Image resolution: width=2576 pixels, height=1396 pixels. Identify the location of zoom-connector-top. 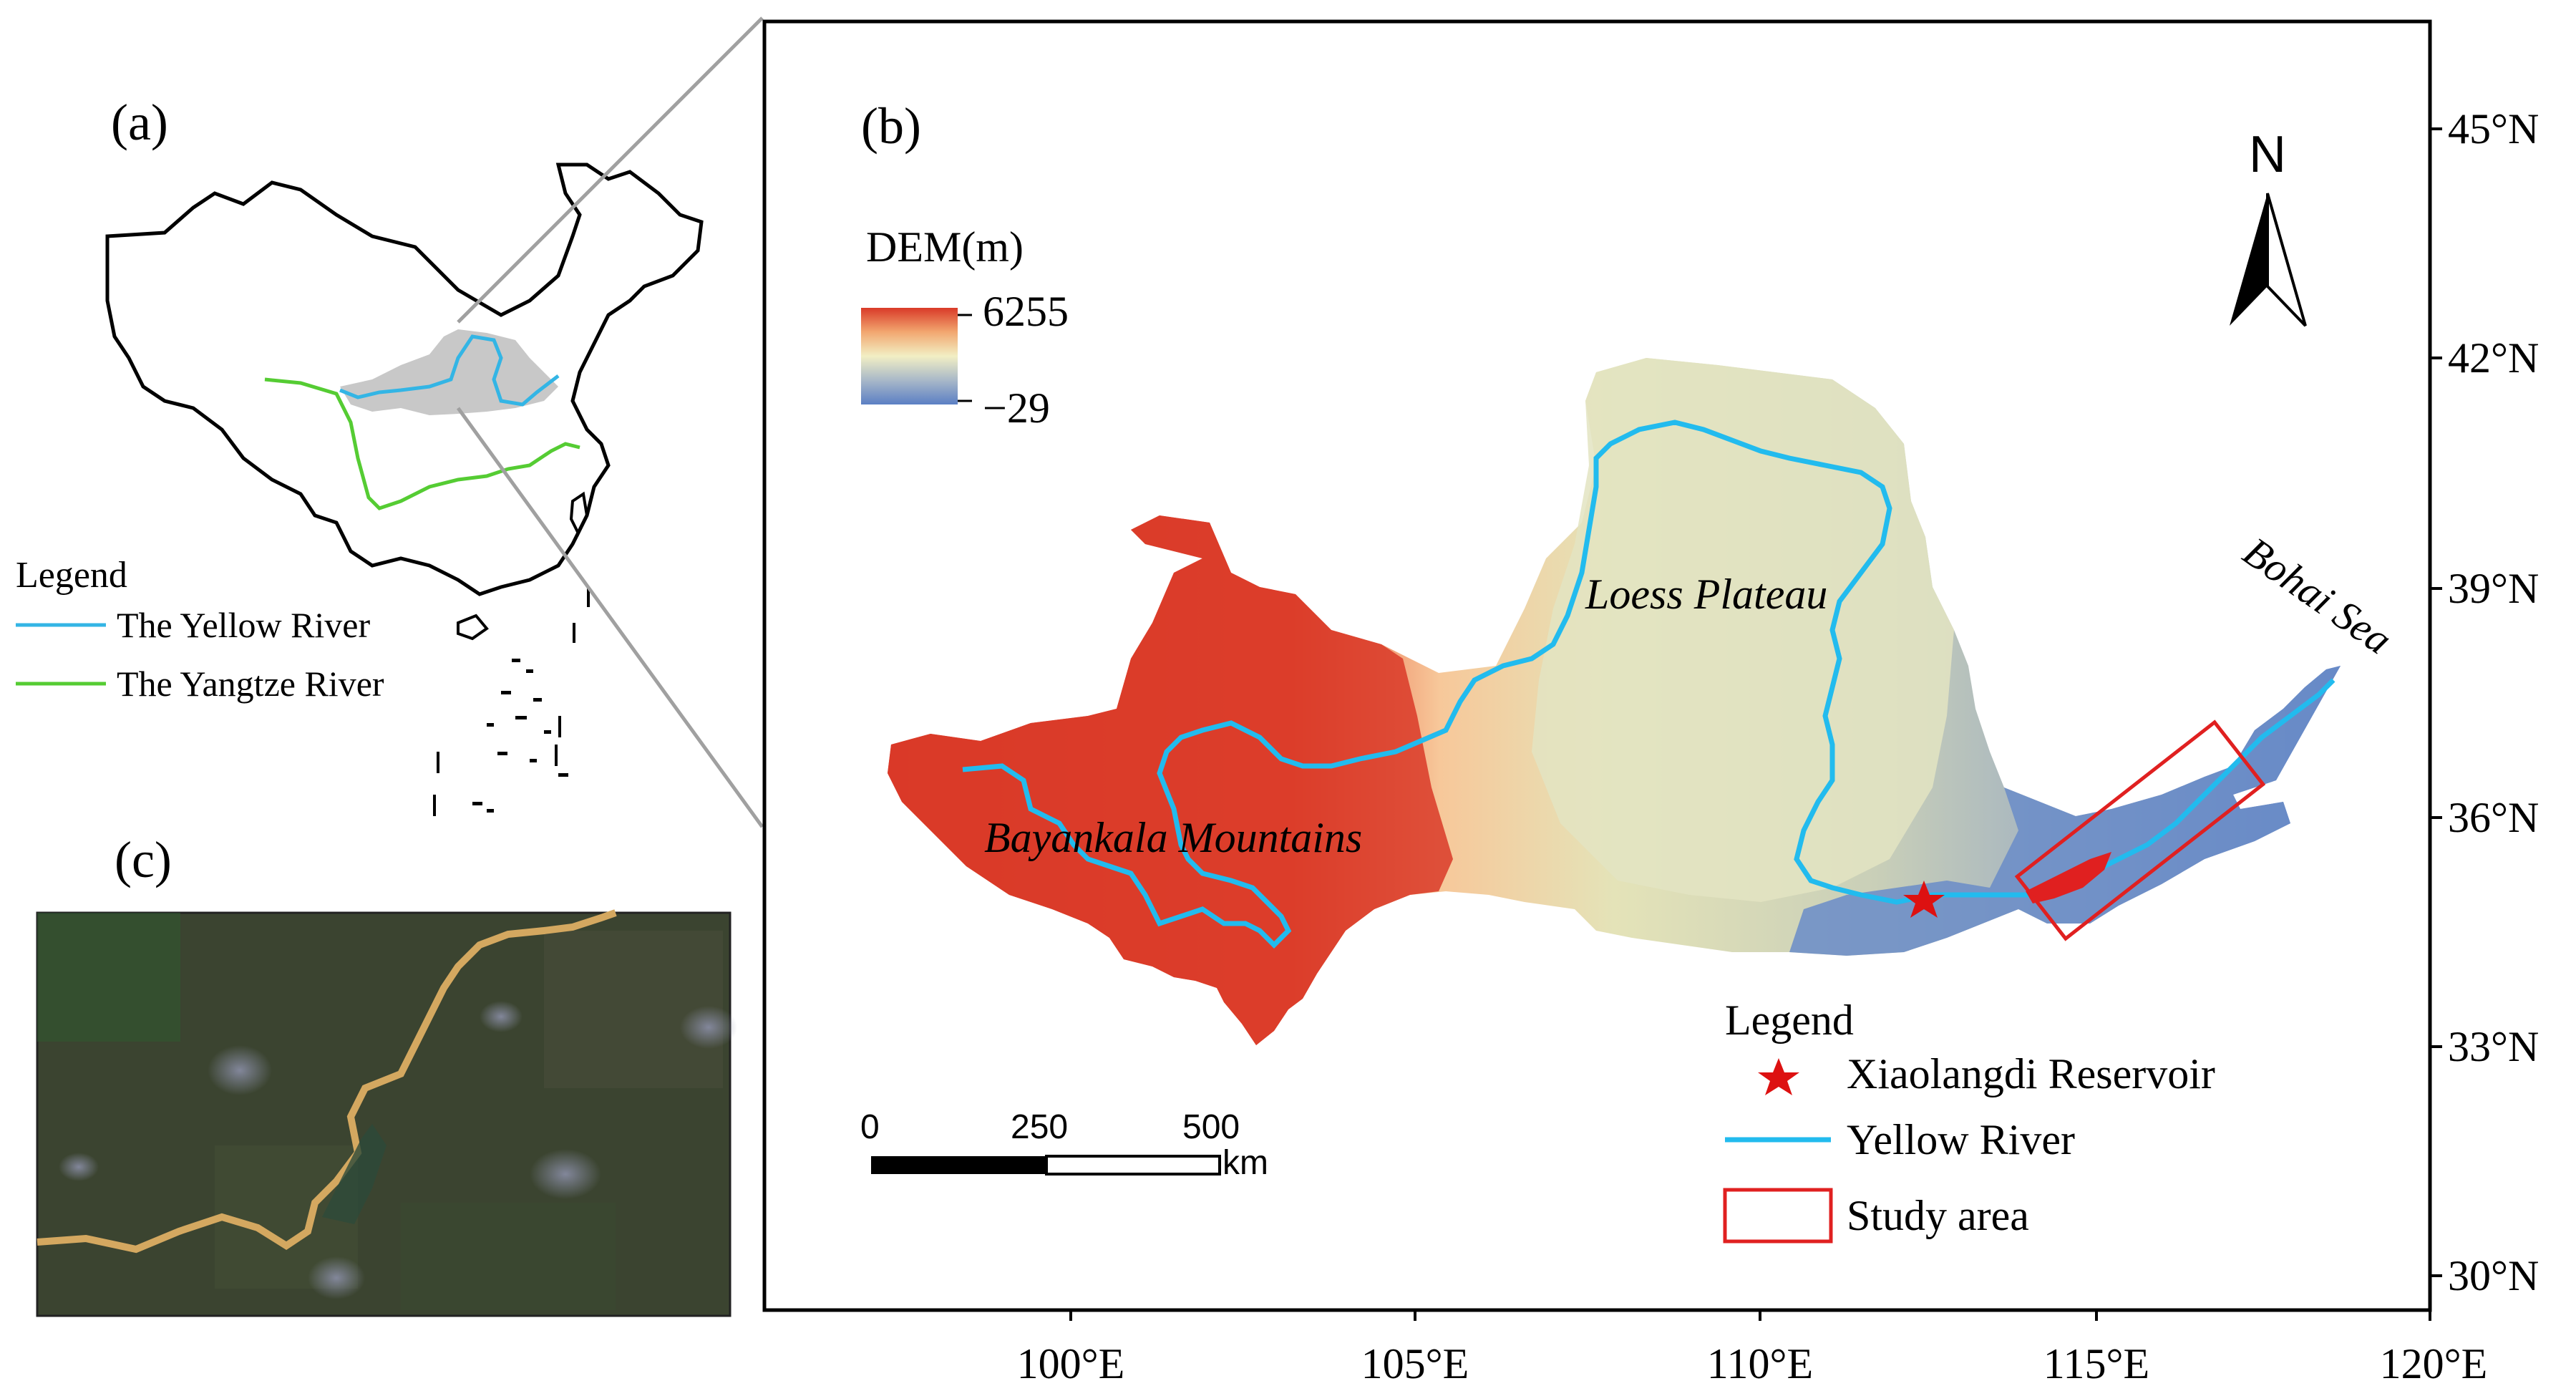
(610, 170).